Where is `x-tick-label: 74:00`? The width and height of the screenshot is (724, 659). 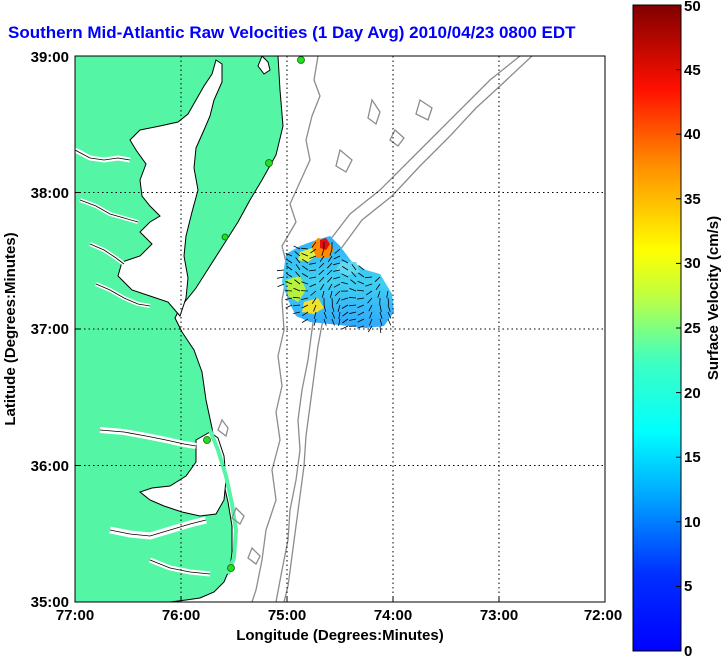 x-tick-label: 74:00 is located at coordinates (393, 615).